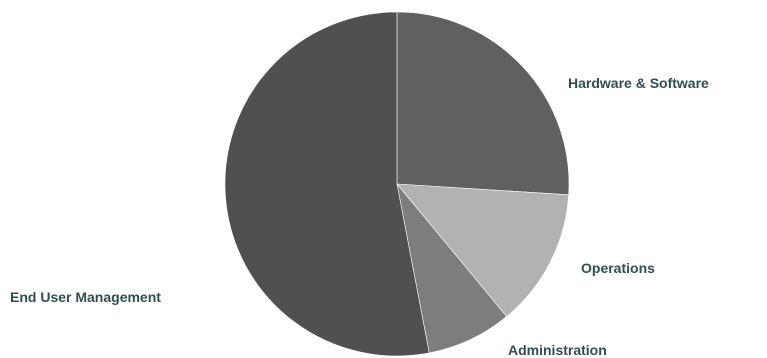 This screenshot has width=767, height=358. What do you see at coordinates (483, 103) in the screenshot?
I see `pie-slice-hardware-and-software` at bounding box center [483, 103].